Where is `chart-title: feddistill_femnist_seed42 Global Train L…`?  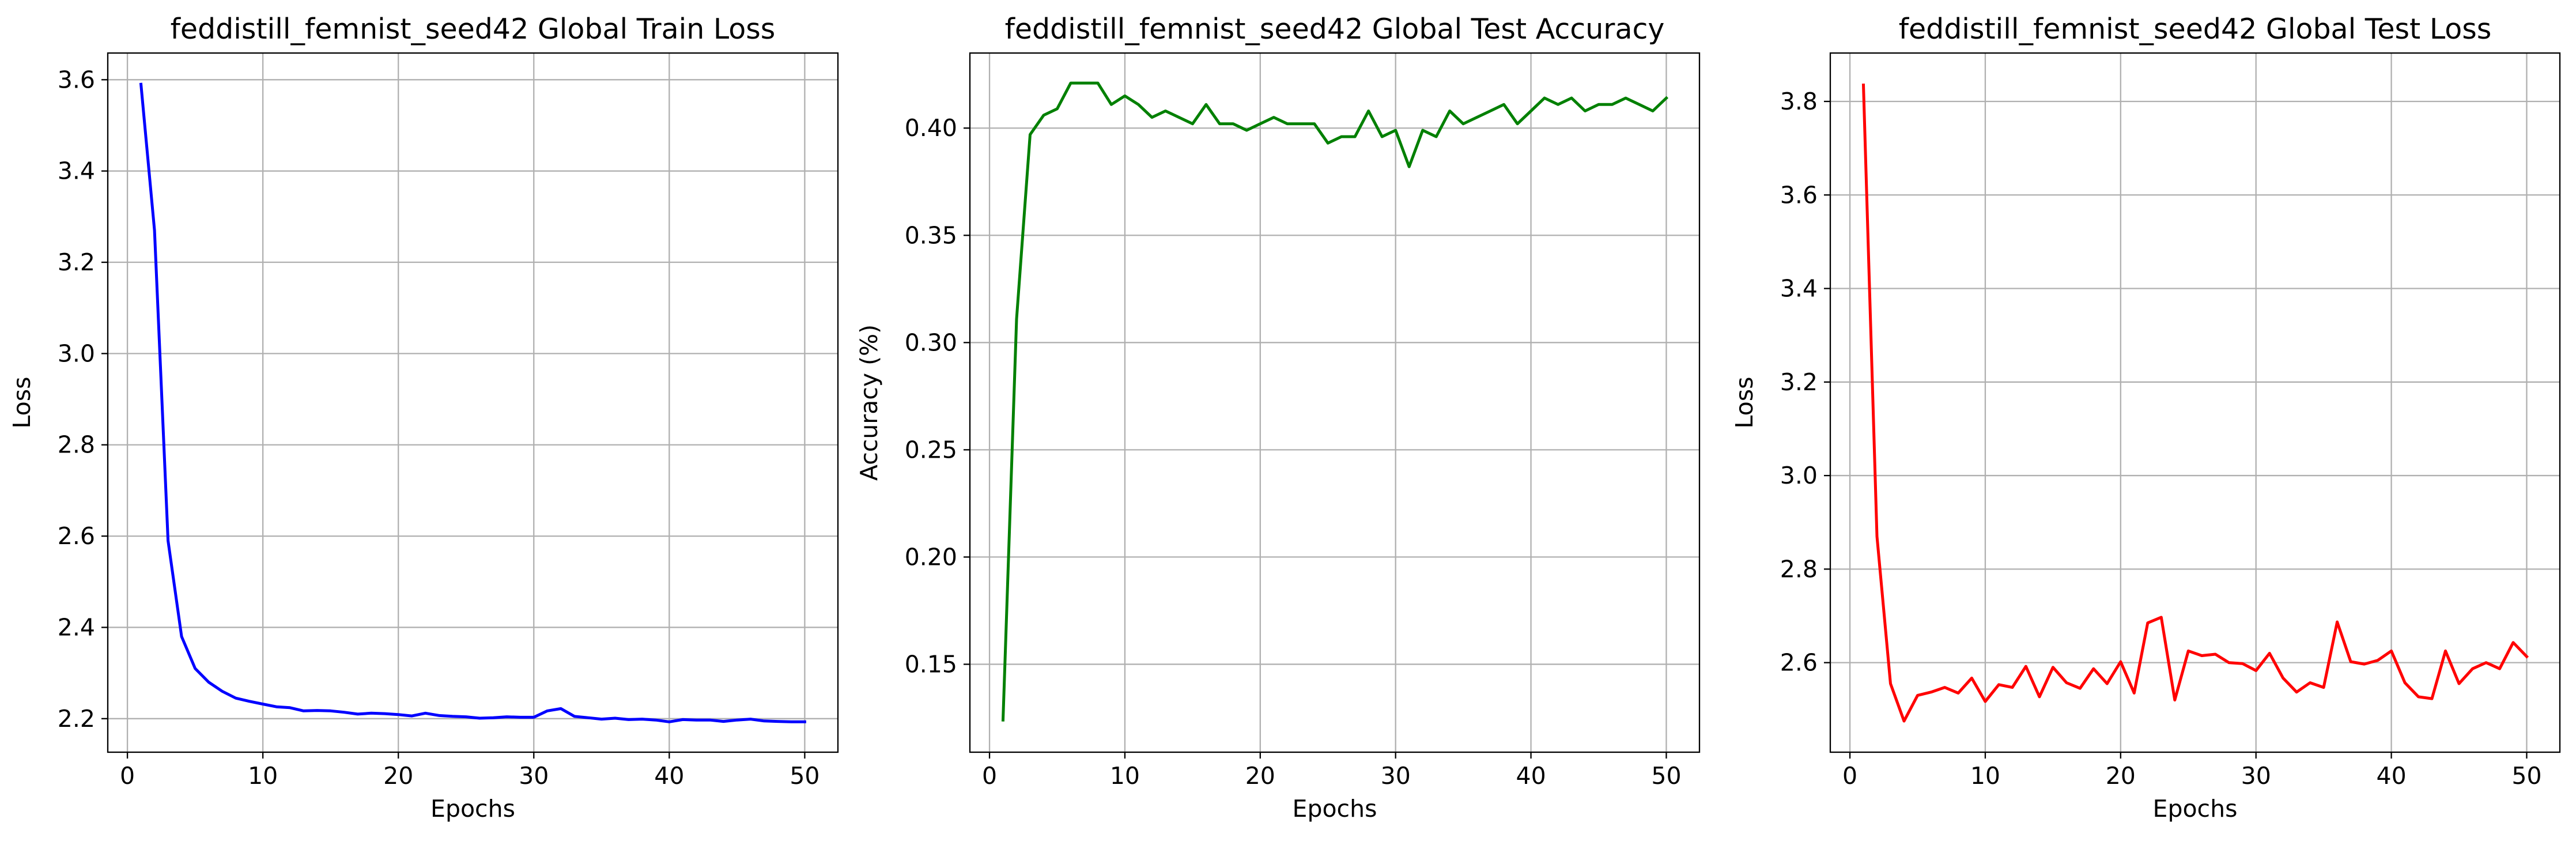 chart-title: feddistill_femnist_seed42 Global Train L… is located at coordinates (474, 29).